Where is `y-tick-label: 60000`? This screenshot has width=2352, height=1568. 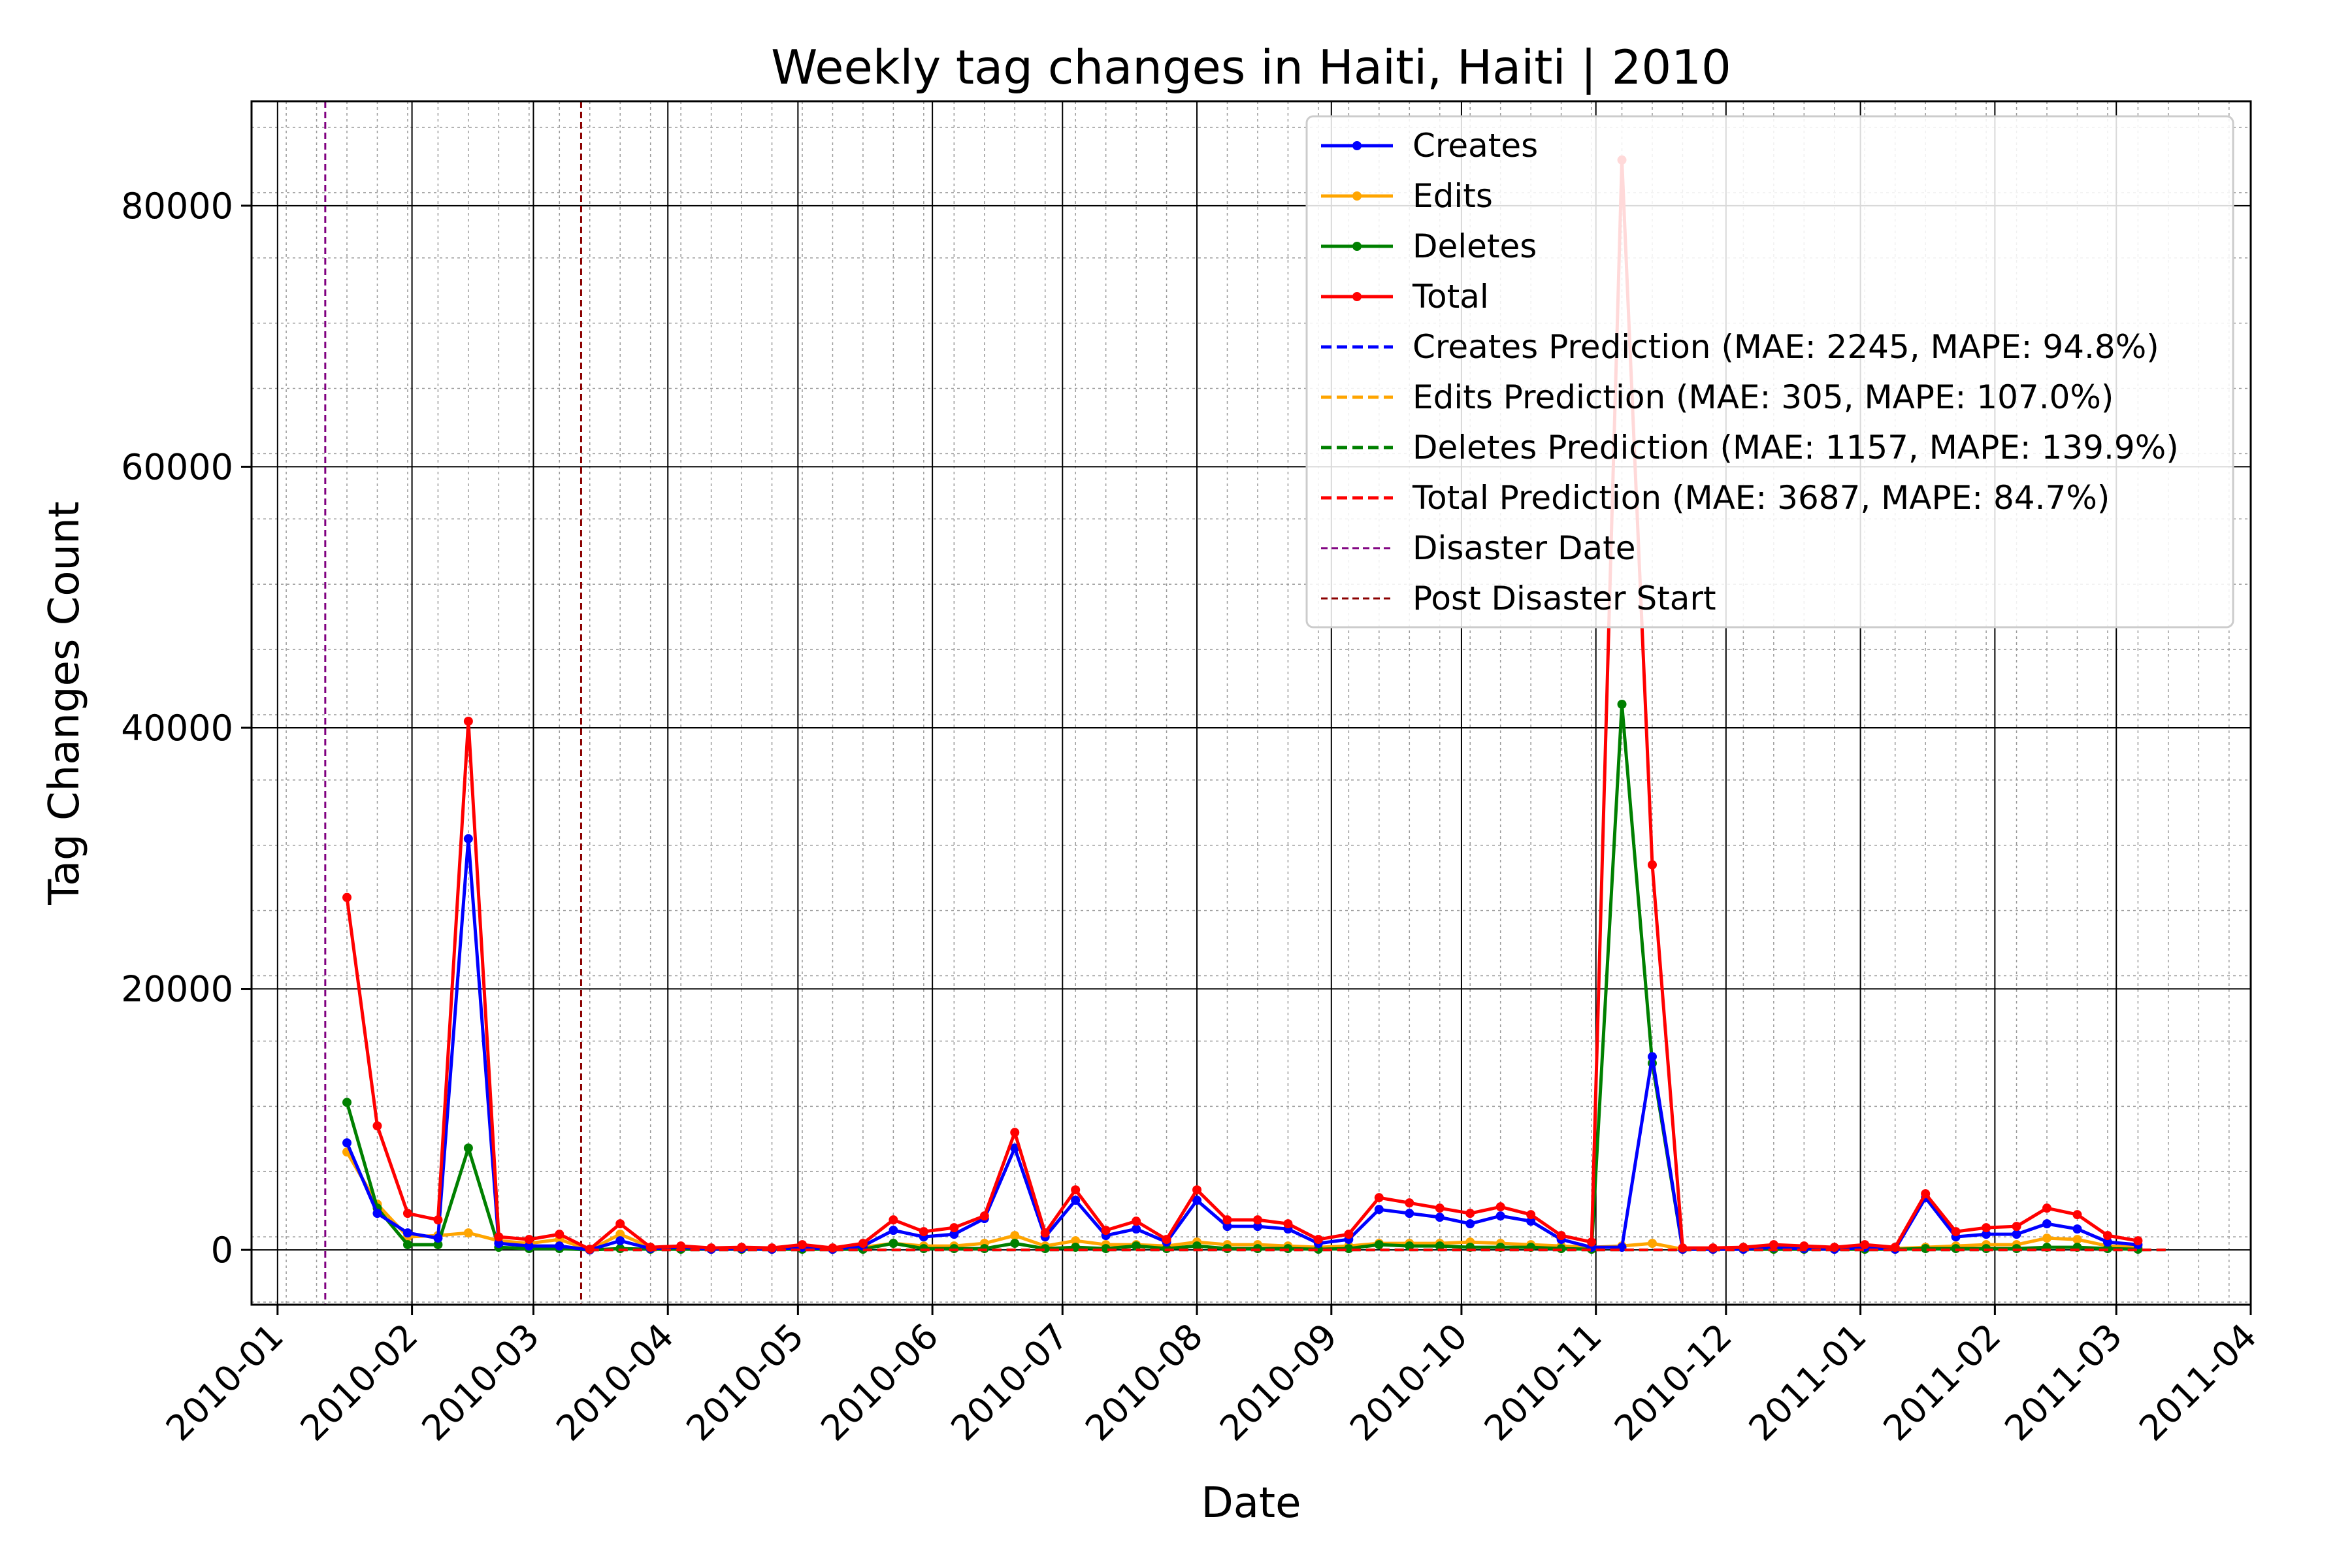
y-tick-label: 60000 is located at coordinates (177, 466).